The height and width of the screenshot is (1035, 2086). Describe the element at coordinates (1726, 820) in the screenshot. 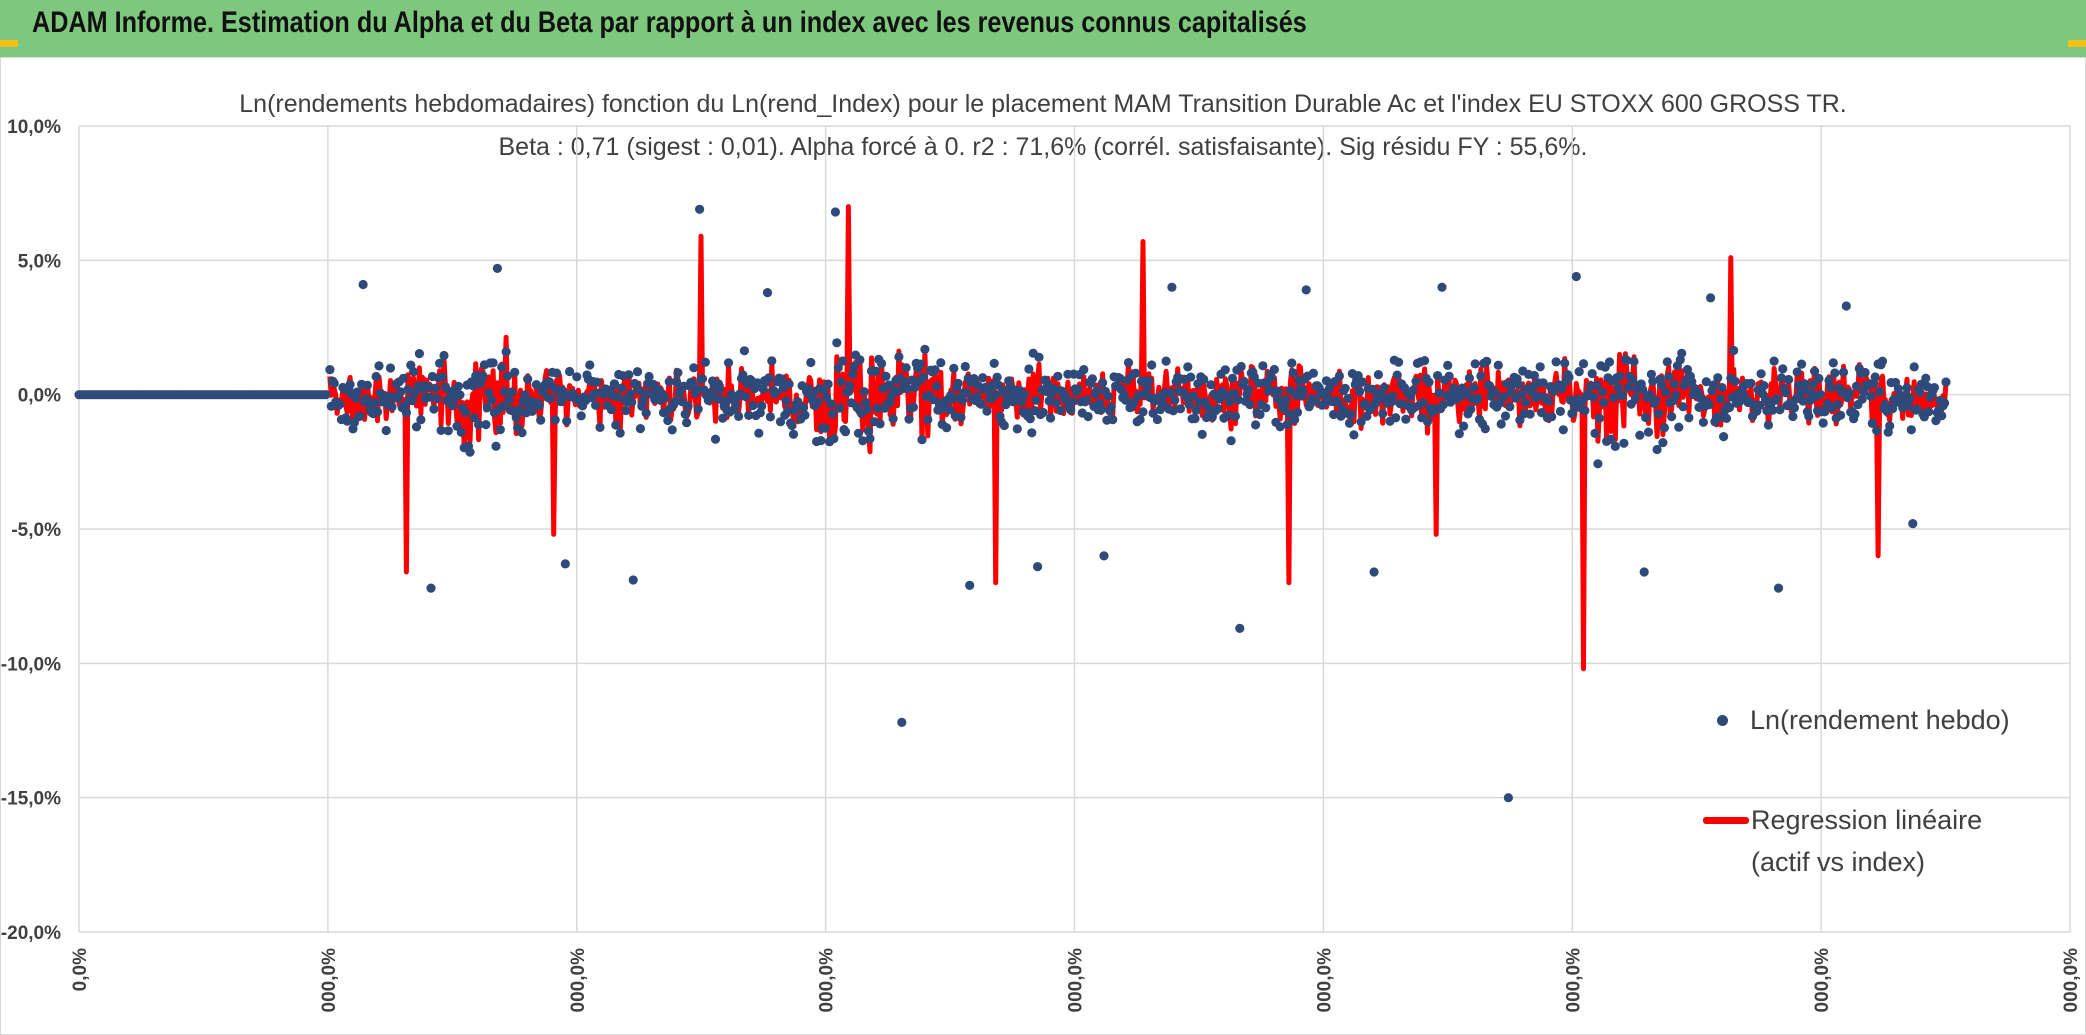

I see `legend-regression-line` at that location.